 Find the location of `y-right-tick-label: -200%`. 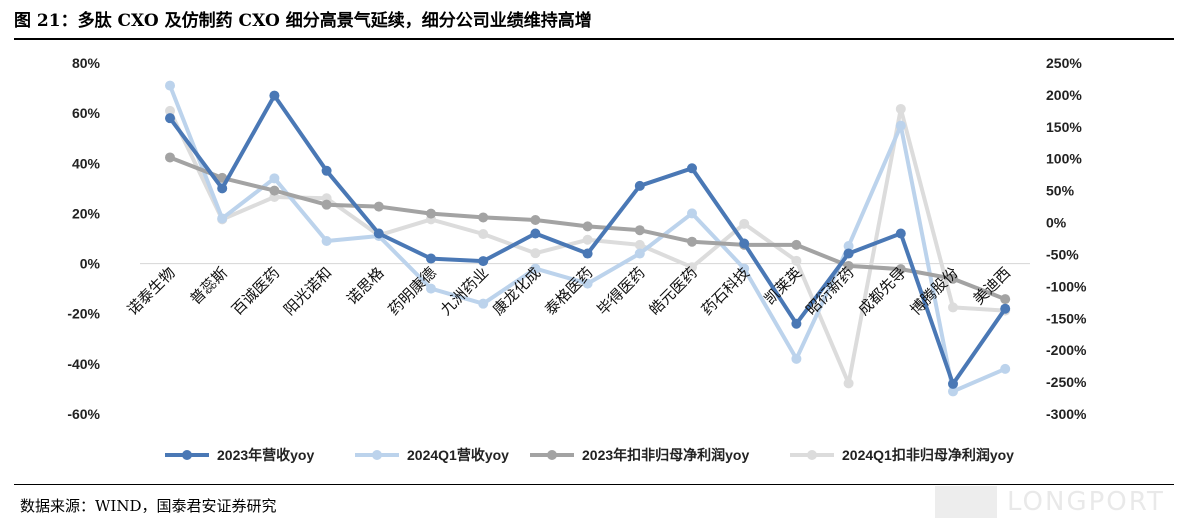

y-right-tick-label: -200% is located at coordinates (1066, 350).